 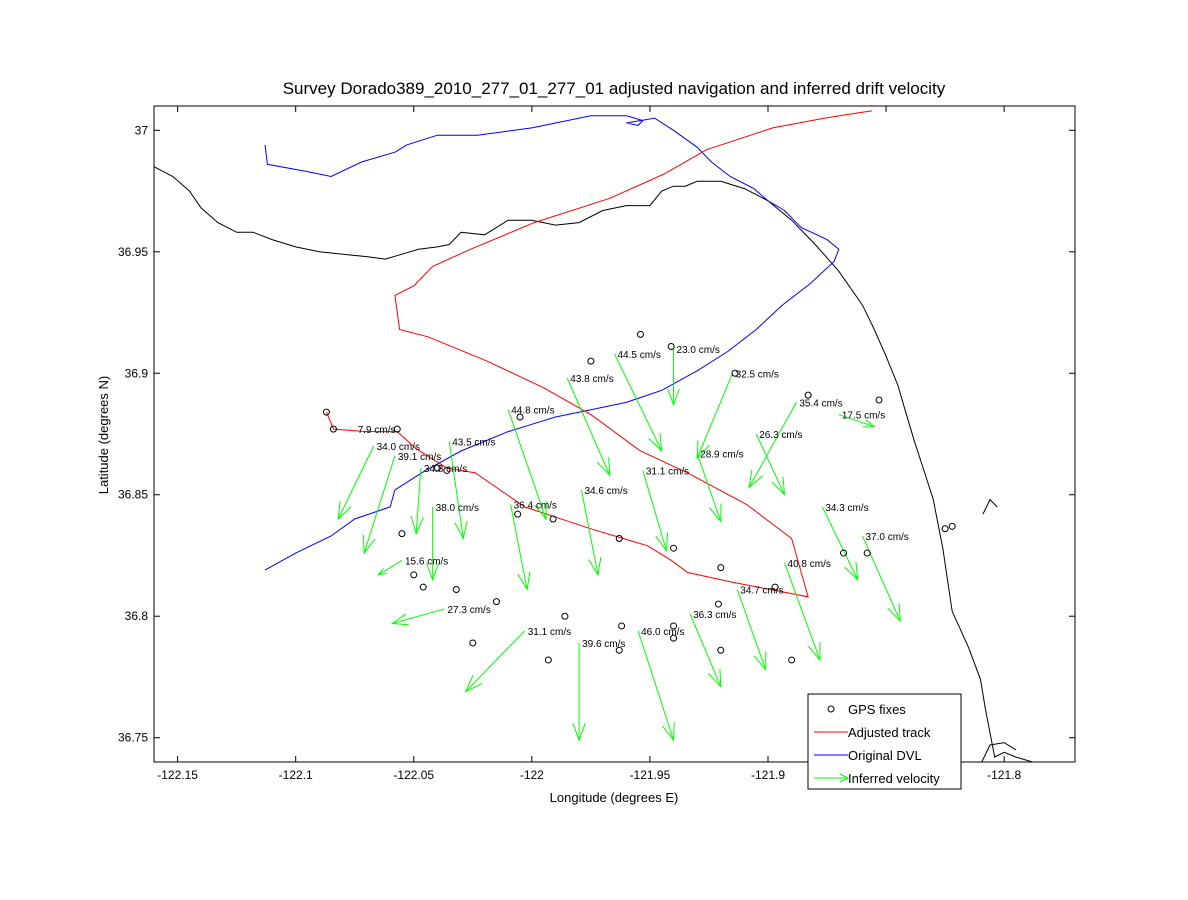 I want to click on legend-entry: Inferred velocity, so click(x=877, y=778).